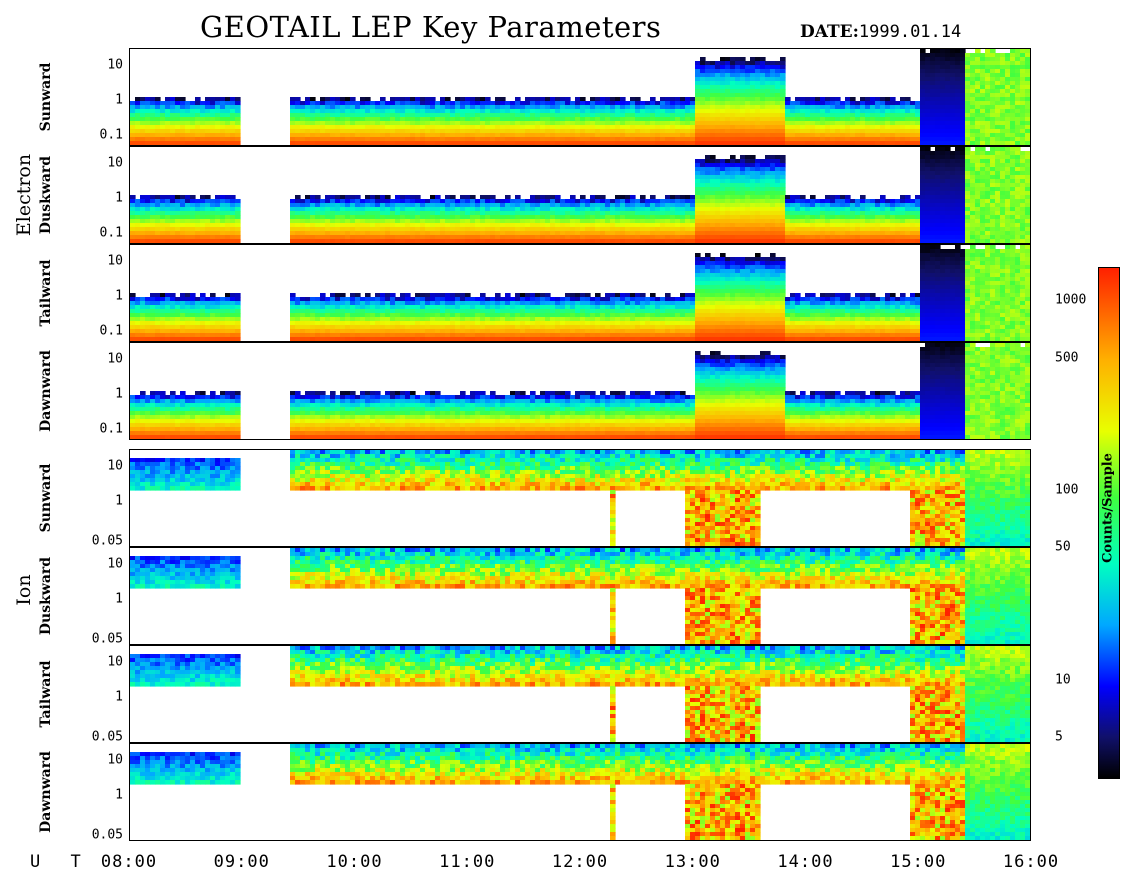 The image size is (1142, 880). Describe the element at coordinates (46, 391) in the screenshot. I see `panel-label-3: Dawnward` at that location.